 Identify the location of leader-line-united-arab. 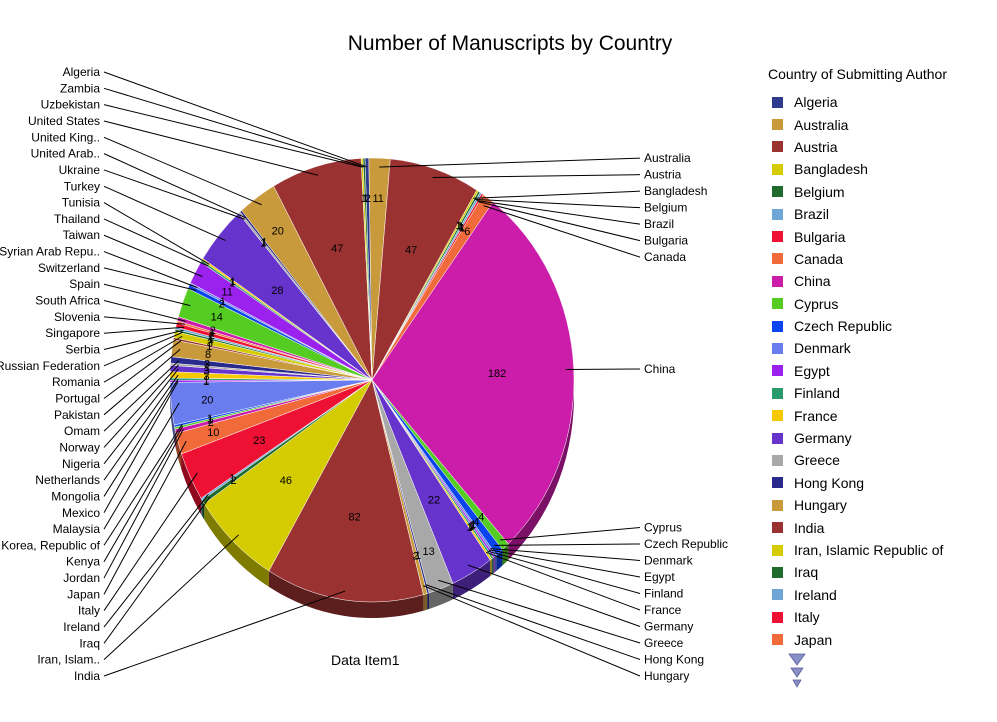
(175, 186).